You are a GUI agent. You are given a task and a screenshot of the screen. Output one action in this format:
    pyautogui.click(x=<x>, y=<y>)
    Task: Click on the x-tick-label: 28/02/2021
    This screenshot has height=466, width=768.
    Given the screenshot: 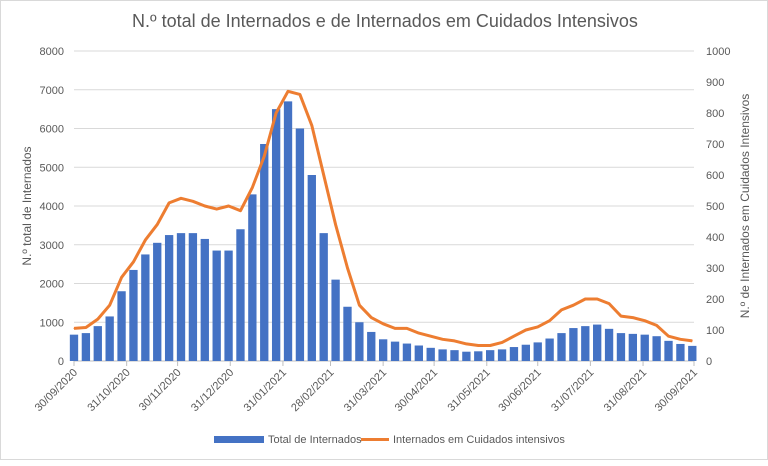 What is the action you would take?
    pyautogui.click(x=312, y=390)
    